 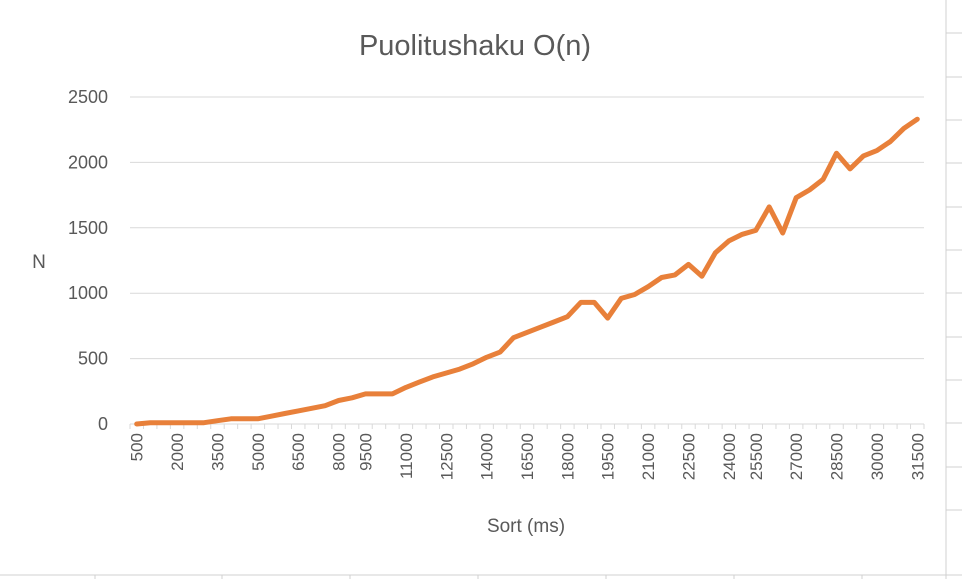 I want to click on x-tick-label: 22500, so click(x=688, y=456).